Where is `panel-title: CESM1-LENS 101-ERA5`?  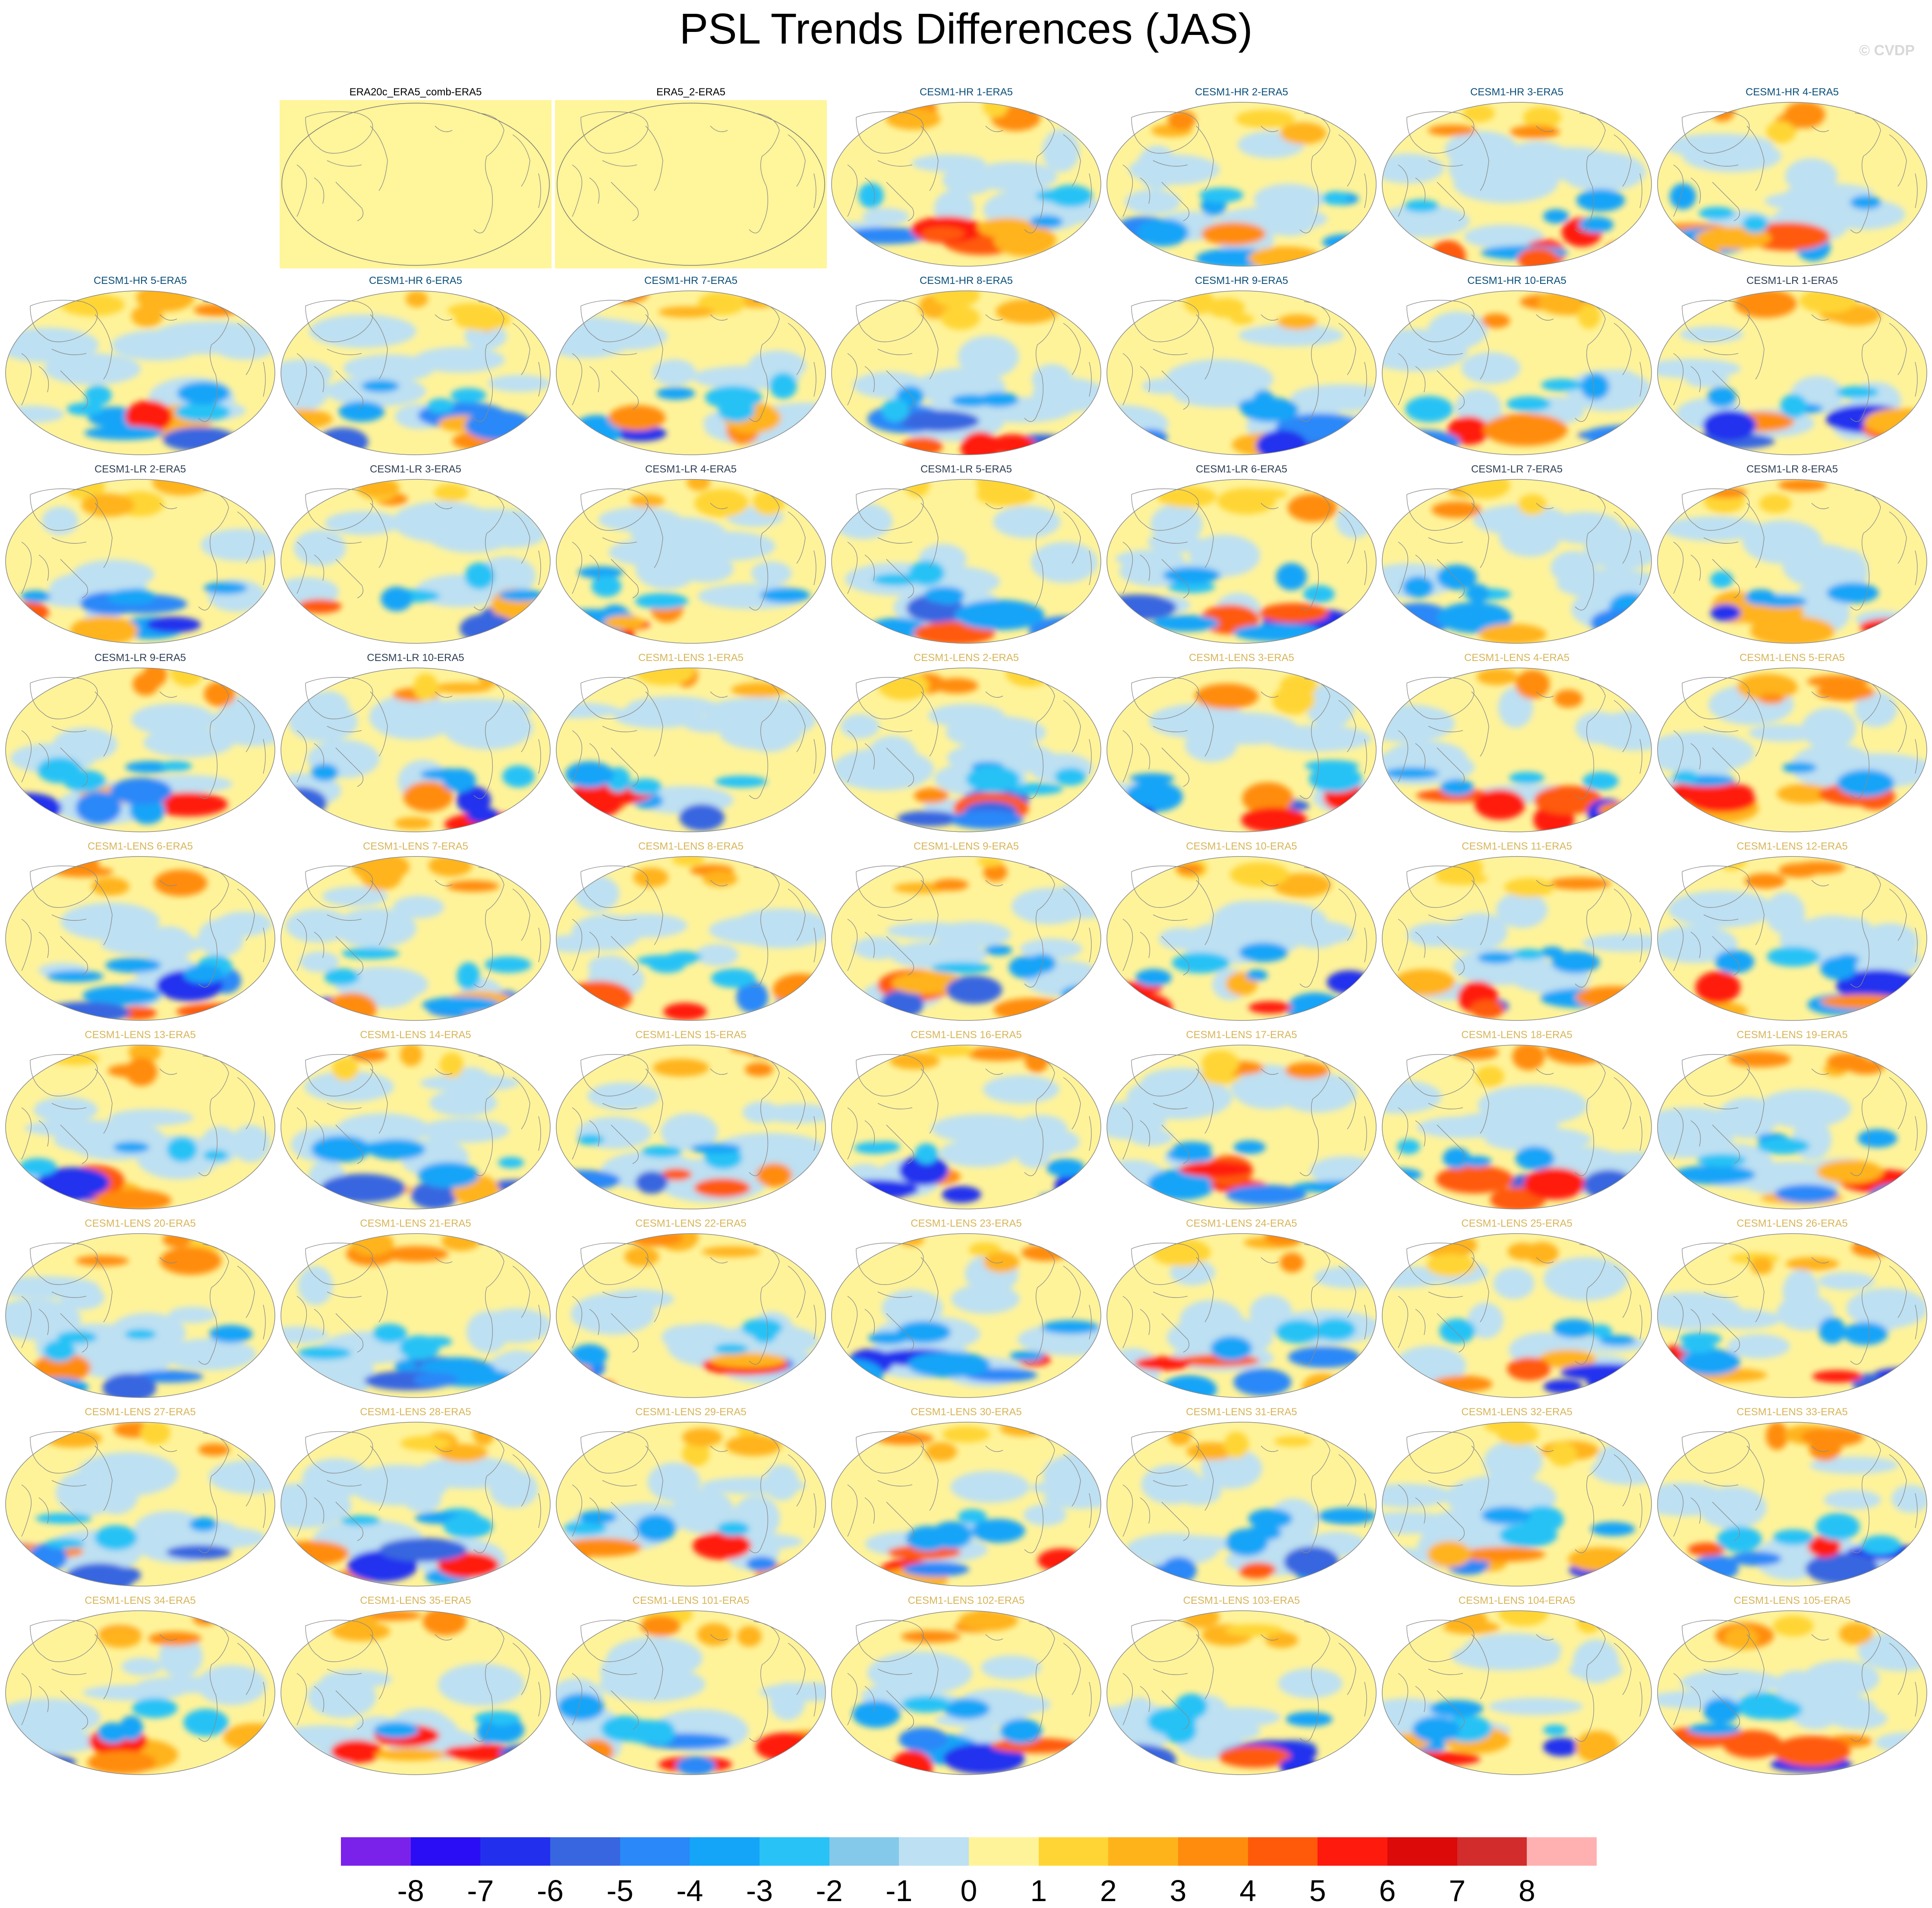 panel-title: CESM1-LENS 101-ERA5 is located at coordinates (691, 1600).